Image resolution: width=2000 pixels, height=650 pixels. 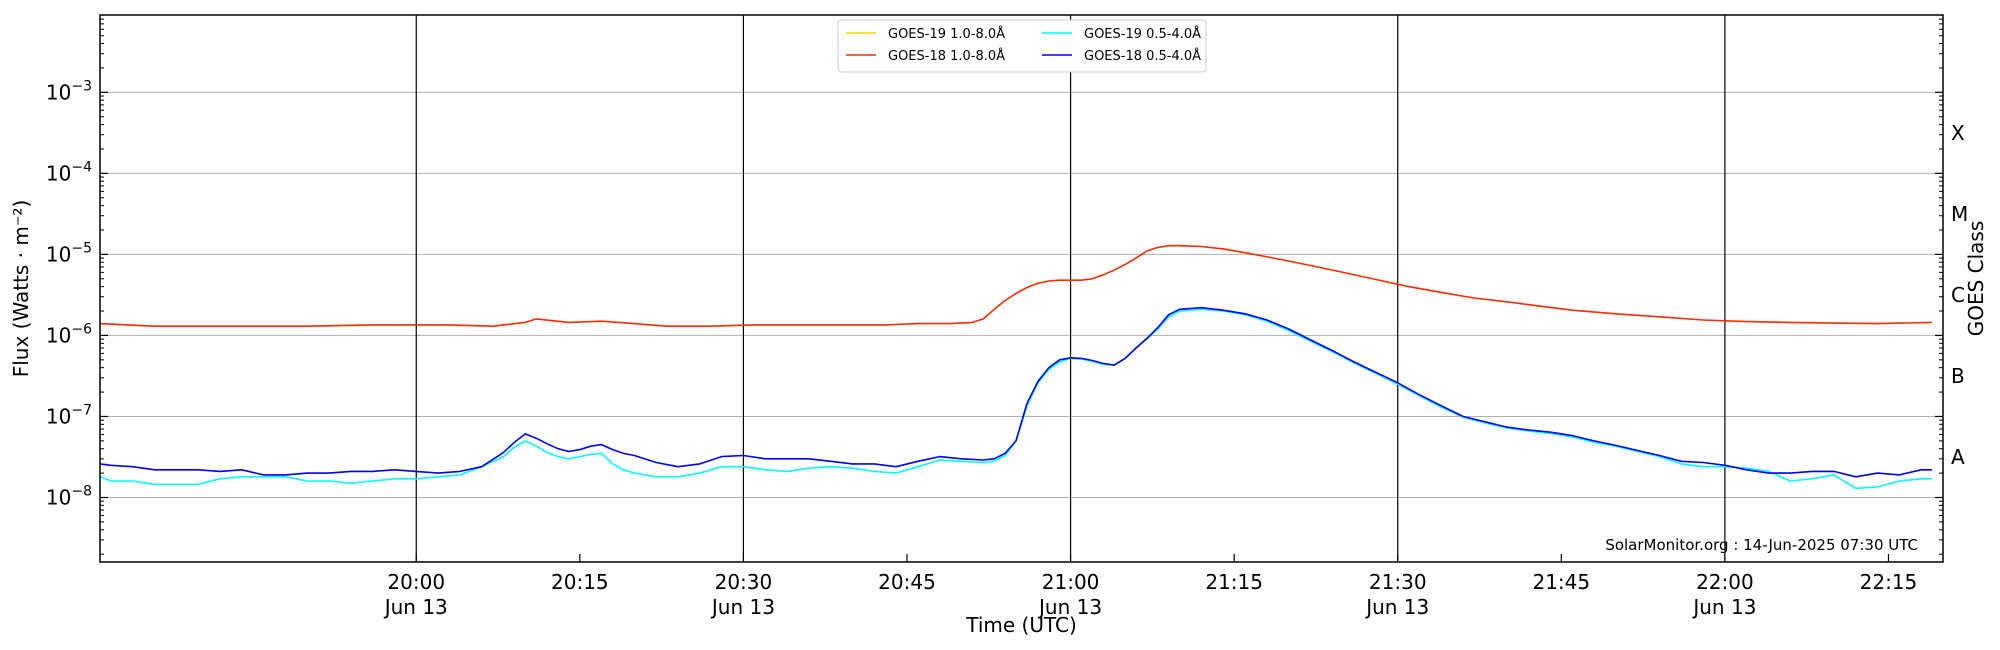 What do you see at coordinates (69, 334) in the screenshot?
I see `y-tick-label: 10⁻⁶` at bounding box center [69, 334].